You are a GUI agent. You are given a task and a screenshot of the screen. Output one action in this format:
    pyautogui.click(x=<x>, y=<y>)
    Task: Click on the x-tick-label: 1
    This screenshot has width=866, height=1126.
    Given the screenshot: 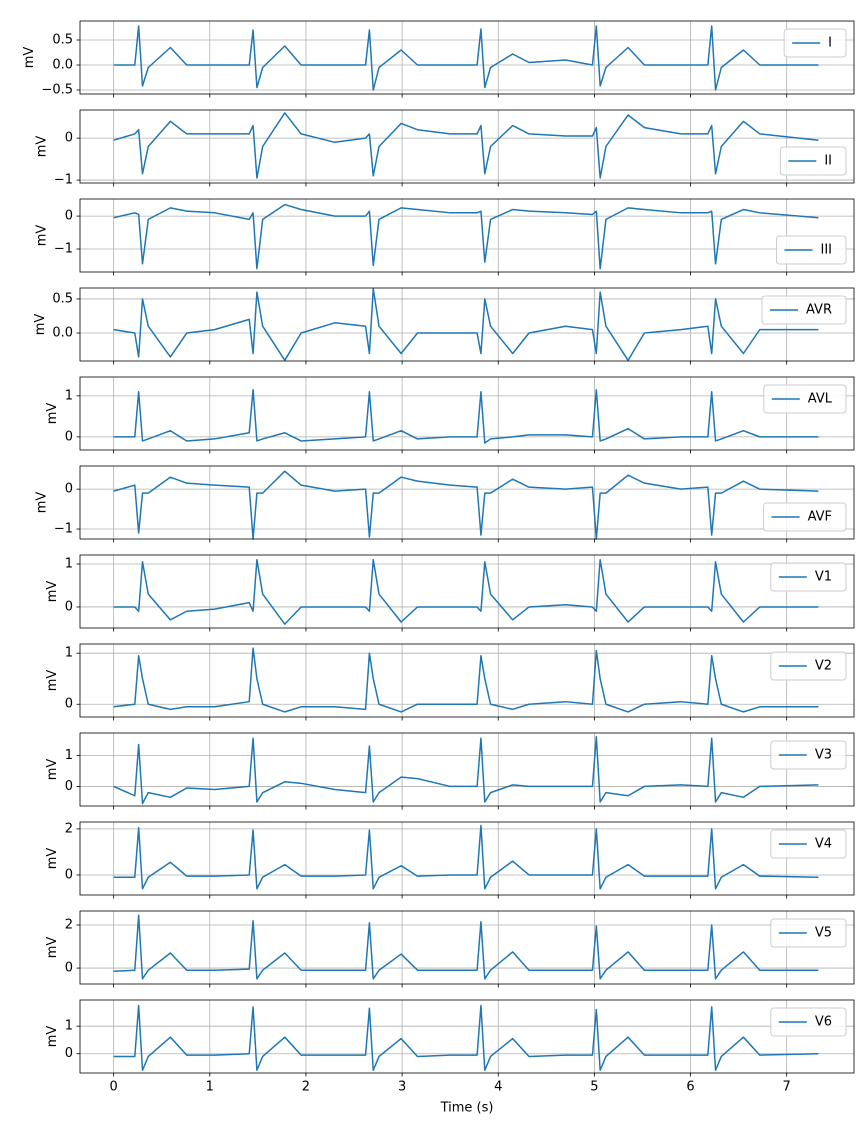 What is the action you would take?
    pyautogui.click(x=210, y=1087)
    